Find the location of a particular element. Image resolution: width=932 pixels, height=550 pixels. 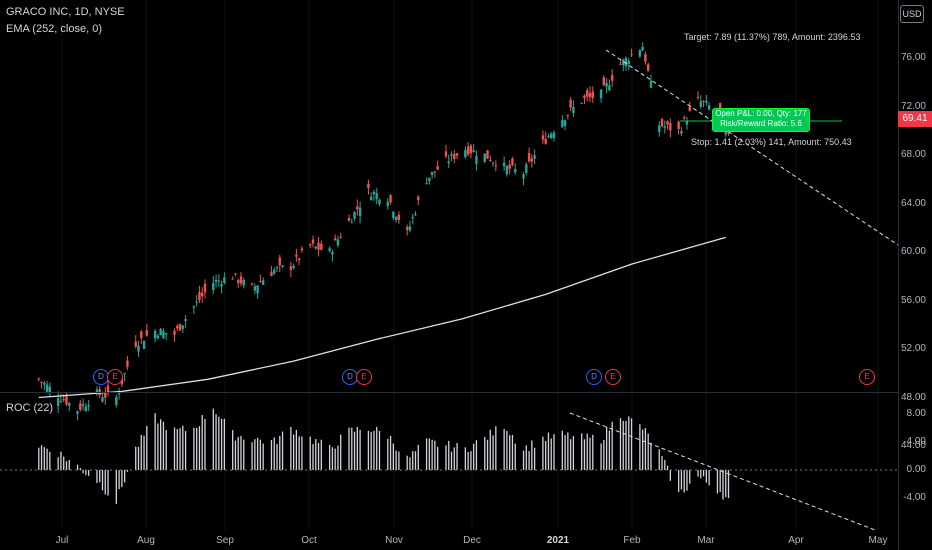

price-tick-label: 76.00 is located at coordinates (913, 57).